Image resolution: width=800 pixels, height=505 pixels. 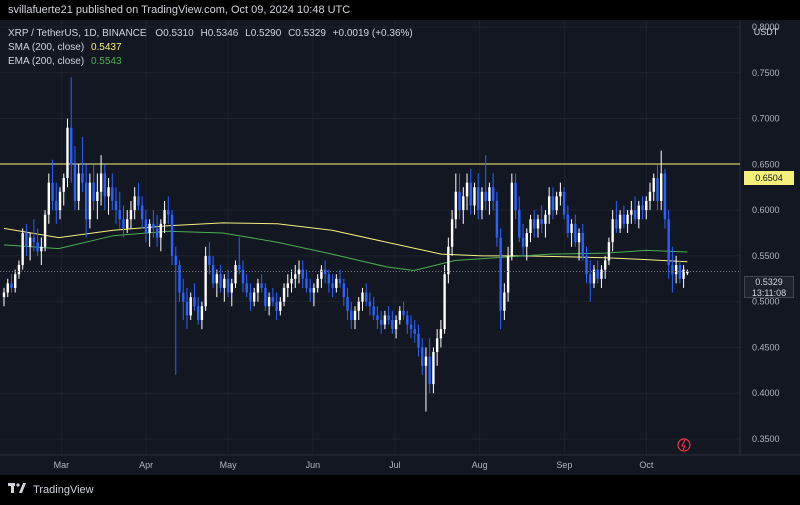 What do you see at coordinates (77, 33) in the screenshot?
I see `symbol-label: XRP / TetherUS, 1D, BINANCE` at bounding box center [77, 33].